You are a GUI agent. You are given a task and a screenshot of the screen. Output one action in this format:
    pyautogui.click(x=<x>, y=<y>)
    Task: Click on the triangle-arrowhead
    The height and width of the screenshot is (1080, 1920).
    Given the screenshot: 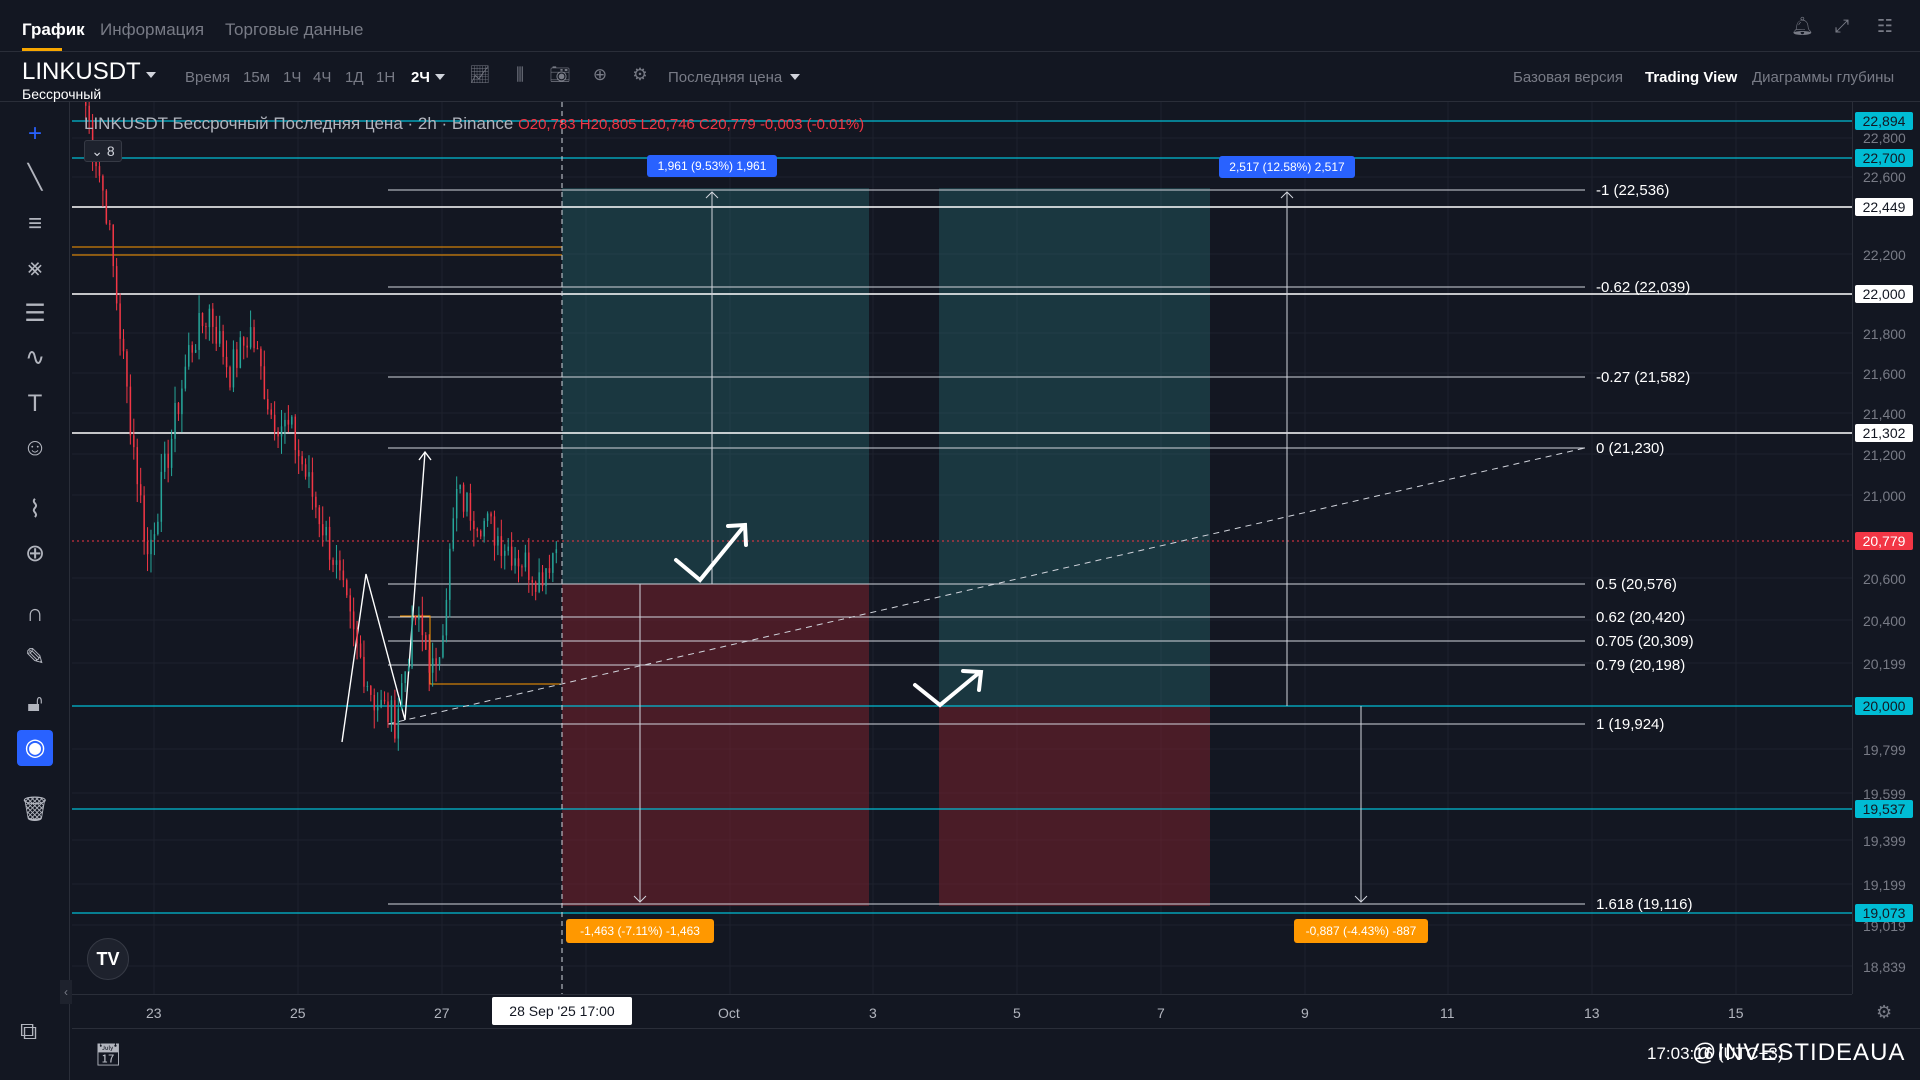 What is the action you would take?
    pyautogui.click(x=425, y=455)
    